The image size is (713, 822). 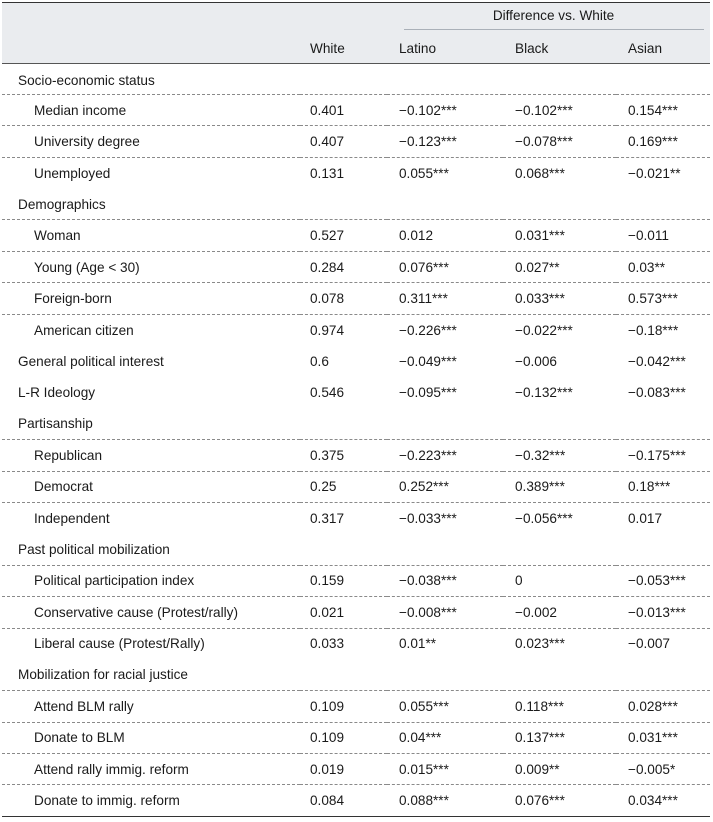 What do you see at coordinates (559, 266) in the screenshot?
I see `cell-black: 0.027**` at bounding box center [559, 266].